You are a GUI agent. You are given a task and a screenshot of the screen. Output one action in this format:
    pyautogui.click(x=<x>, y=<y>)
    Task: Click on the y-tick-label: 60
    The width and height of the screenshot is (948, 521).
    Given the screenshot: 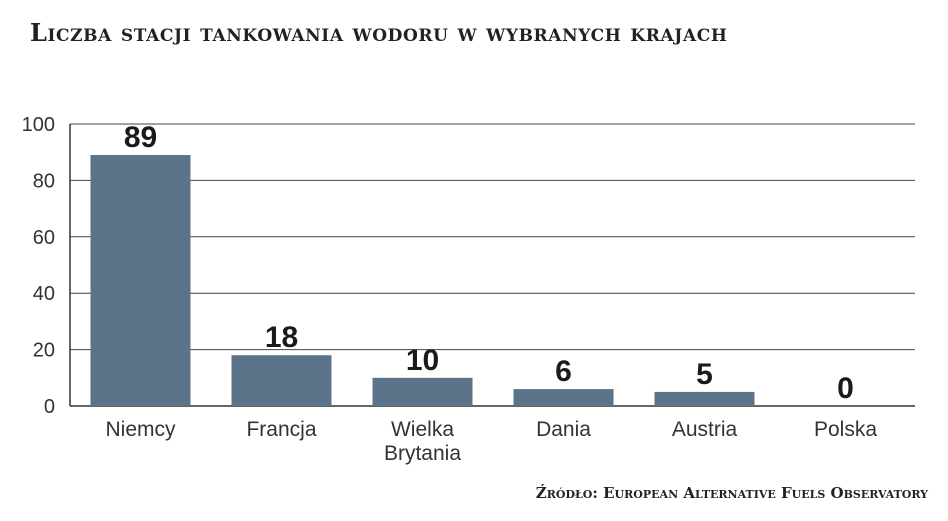 What is the action you would take?
    pyautogui.click(x=44, y=238)
    